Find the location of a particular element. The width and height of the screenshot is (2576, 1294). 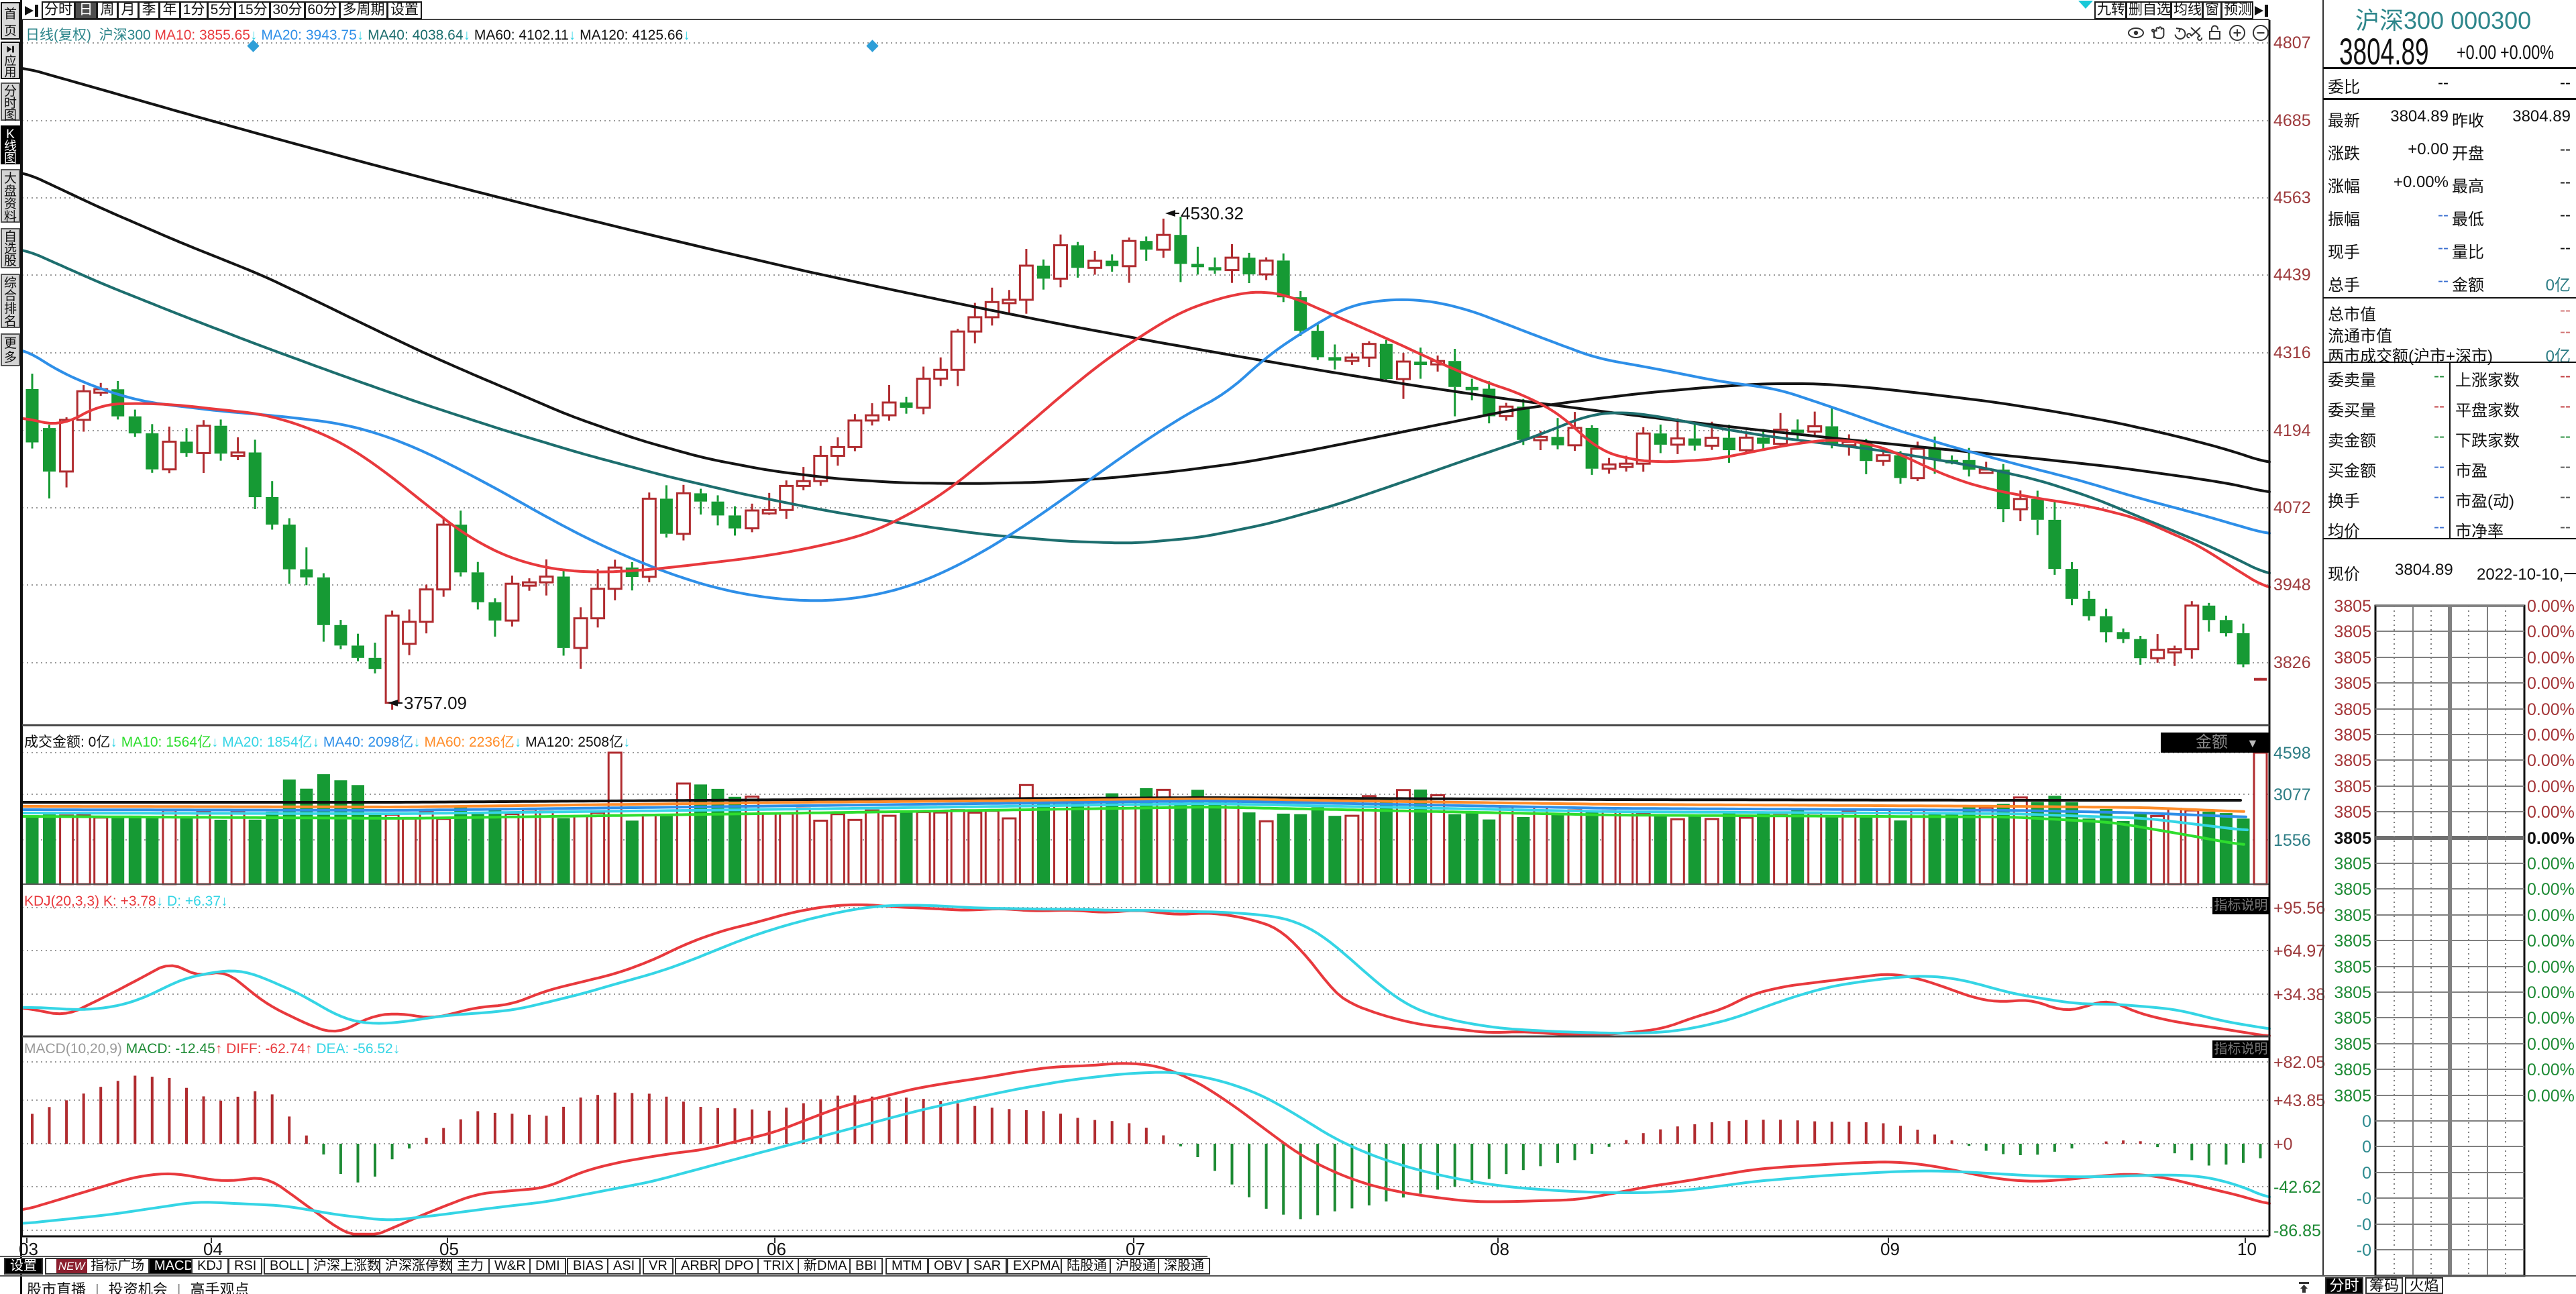

svg-text: -86.85 is located at coordinates (2297, 1231).